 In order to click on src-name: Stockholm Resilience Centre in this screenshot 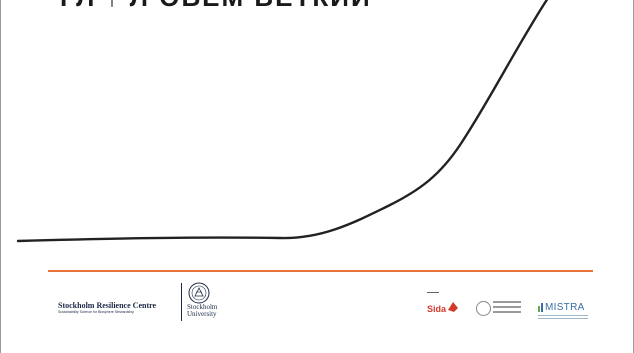, I will do `click(118, 305)`.